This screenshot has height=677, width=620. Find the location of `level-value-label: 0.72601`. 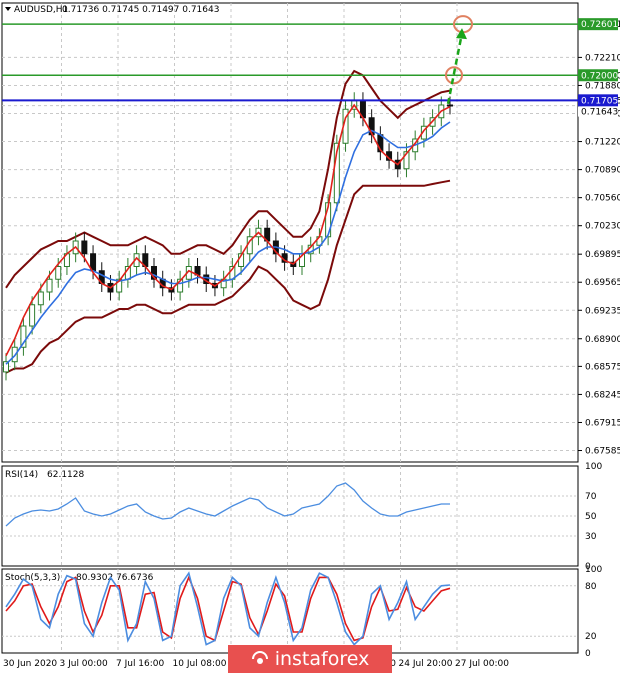

level-value-label: 0.72601 is located at coordinates (599, 25).